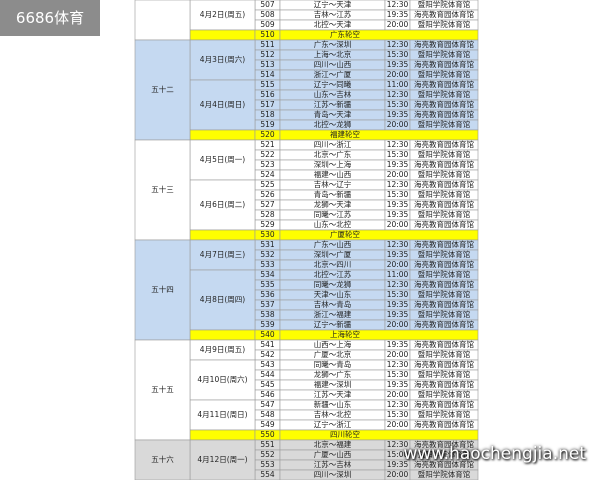 This screenshot has width=600, height=484. Describe the element at coordinates (267, 94) in the screenshot. I see `game-number: 516` at that location.